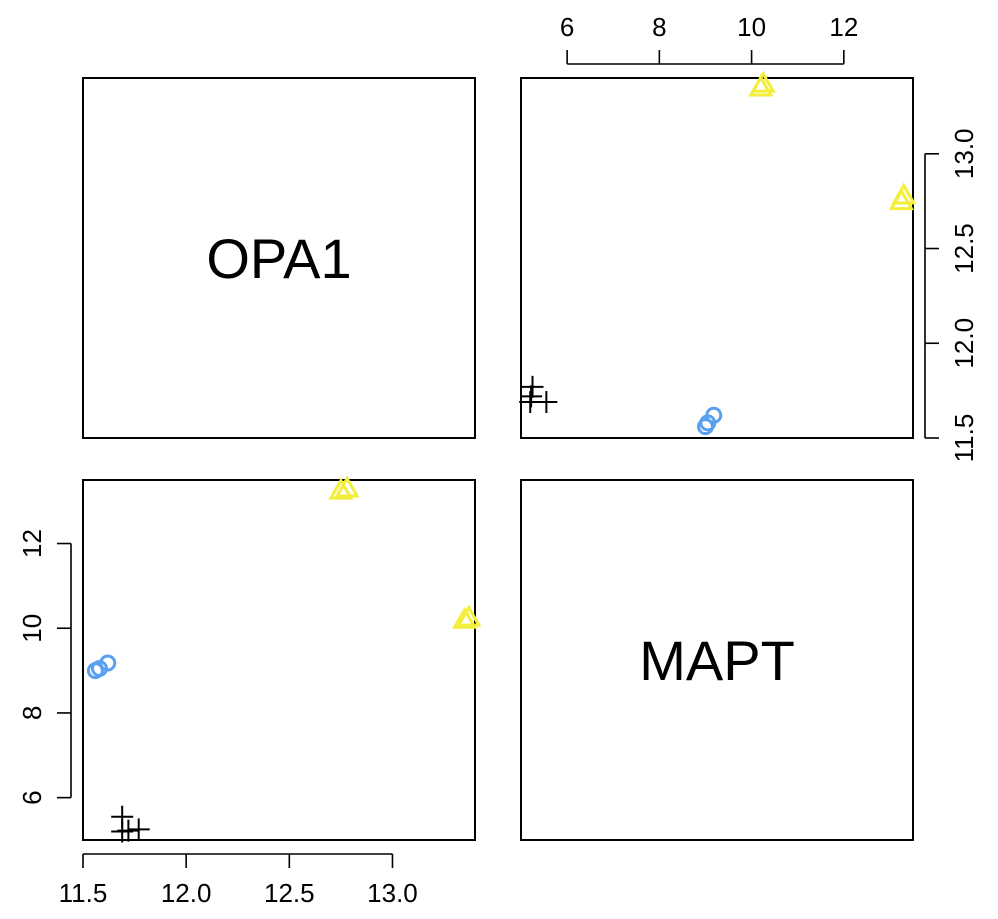  I want to click on axis-right-opa1: 11.5 12.0 12.5 13.0, so click(951, 295).